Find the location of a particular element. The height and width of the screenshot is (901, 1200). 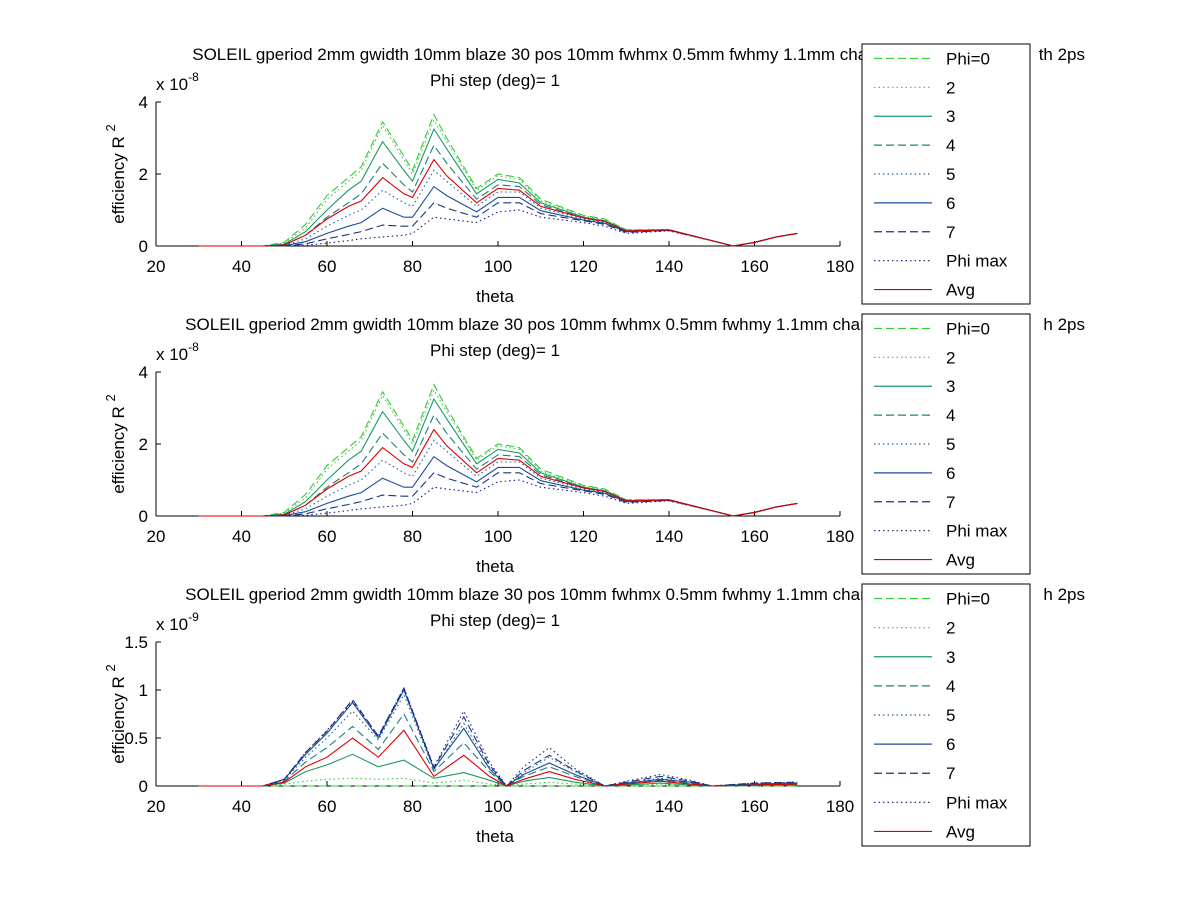

y-axis-exponent: x 10-9 is located at coordinates (177, 622).